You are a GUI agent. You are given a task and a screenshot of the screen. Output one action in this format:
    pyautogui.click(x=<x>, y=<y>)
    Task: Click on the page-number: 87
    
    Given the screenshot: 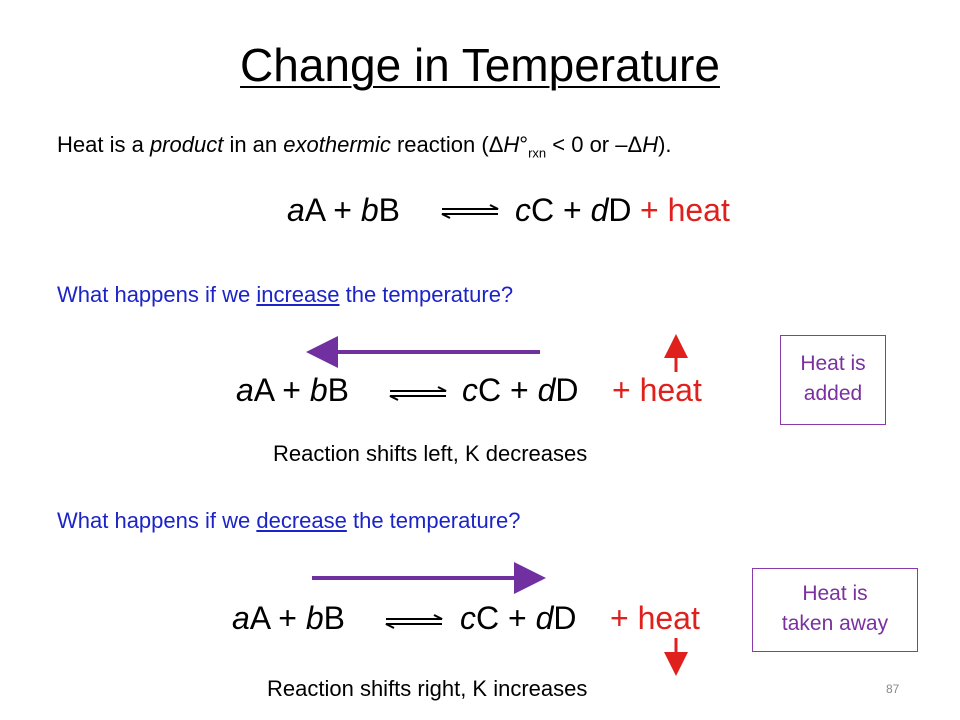 What is the action you would take?
    pyautogui.click(x=893, y=689)
    